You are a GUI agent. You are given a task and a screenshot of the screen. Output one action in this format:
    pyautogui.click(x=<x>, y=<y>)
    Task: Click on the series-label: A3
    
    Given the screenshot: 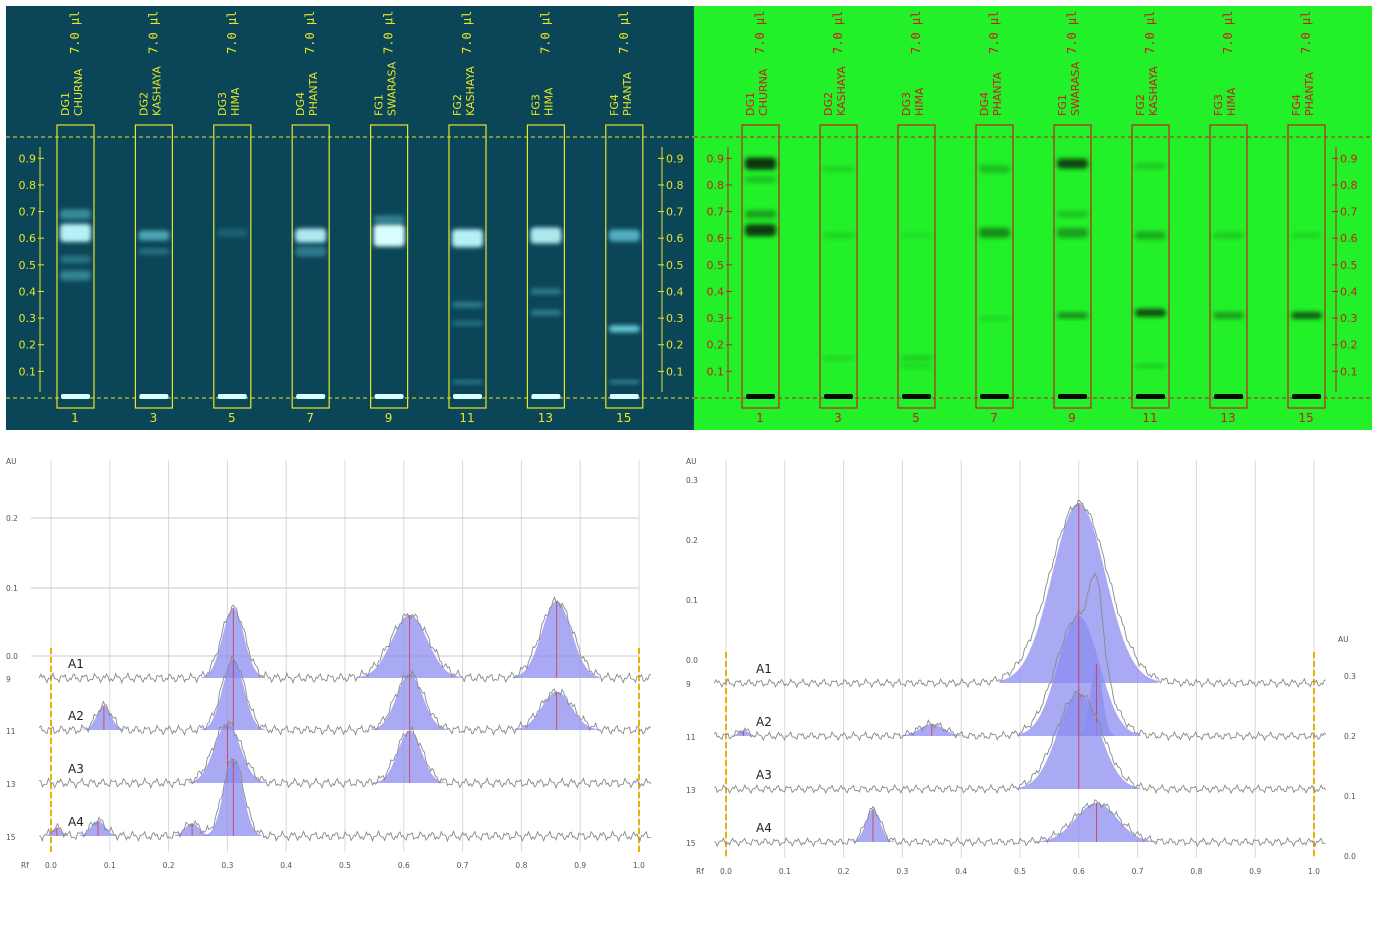 What is the action you would take?
    pyautogui.click(x=764, y=775)
    